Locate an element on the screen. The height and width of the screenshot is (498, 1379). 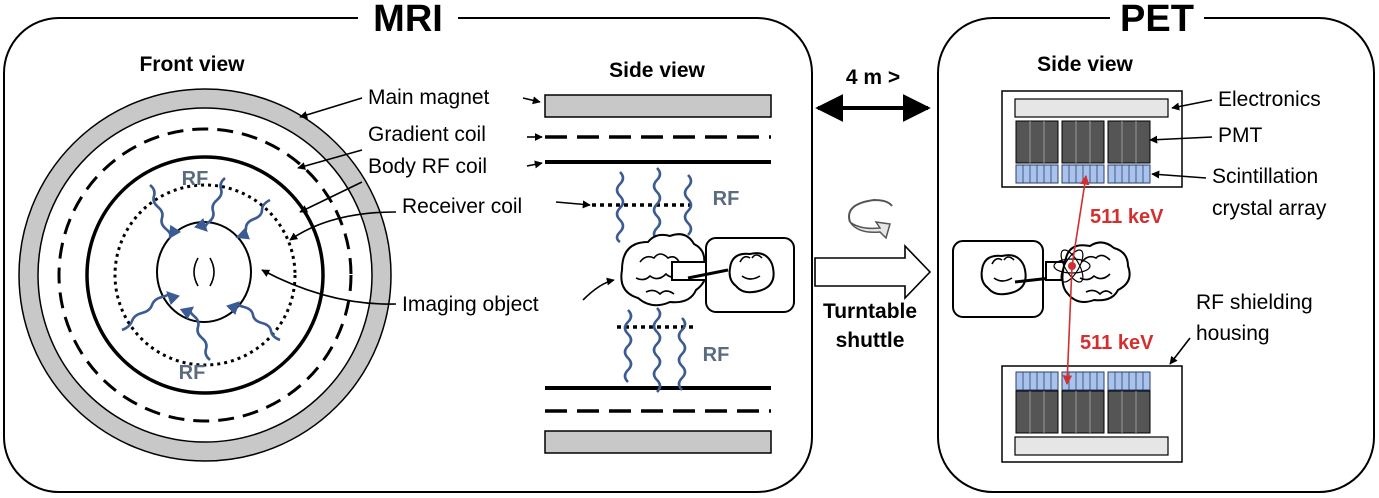
electronics-bar-top is located at coordinates (1091, 108).